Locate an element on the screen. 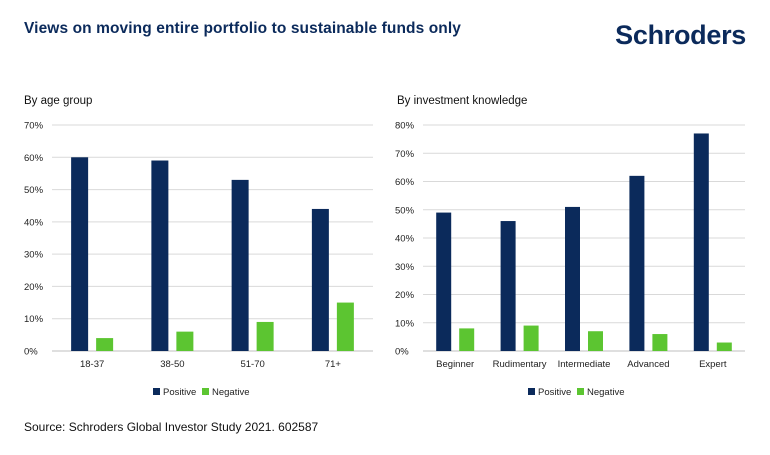 The image size is (770, 455). x-tick-label: Rudimentary is located at coordinates (520, 364).